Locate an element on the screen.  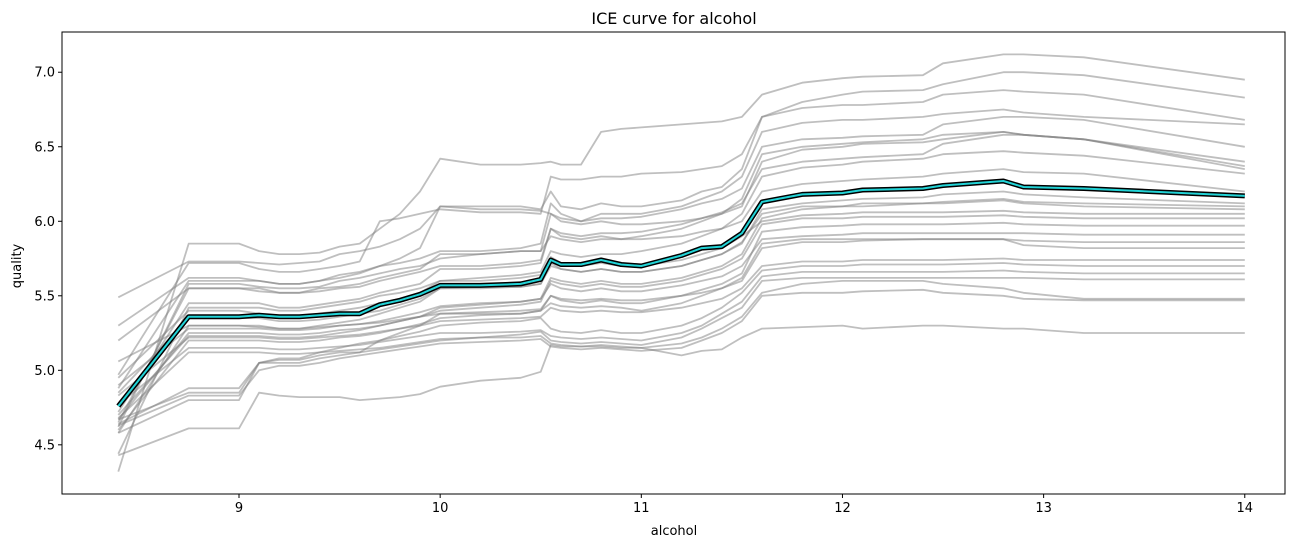
x-tick-label: 11 is located at coordinates (641, 508).